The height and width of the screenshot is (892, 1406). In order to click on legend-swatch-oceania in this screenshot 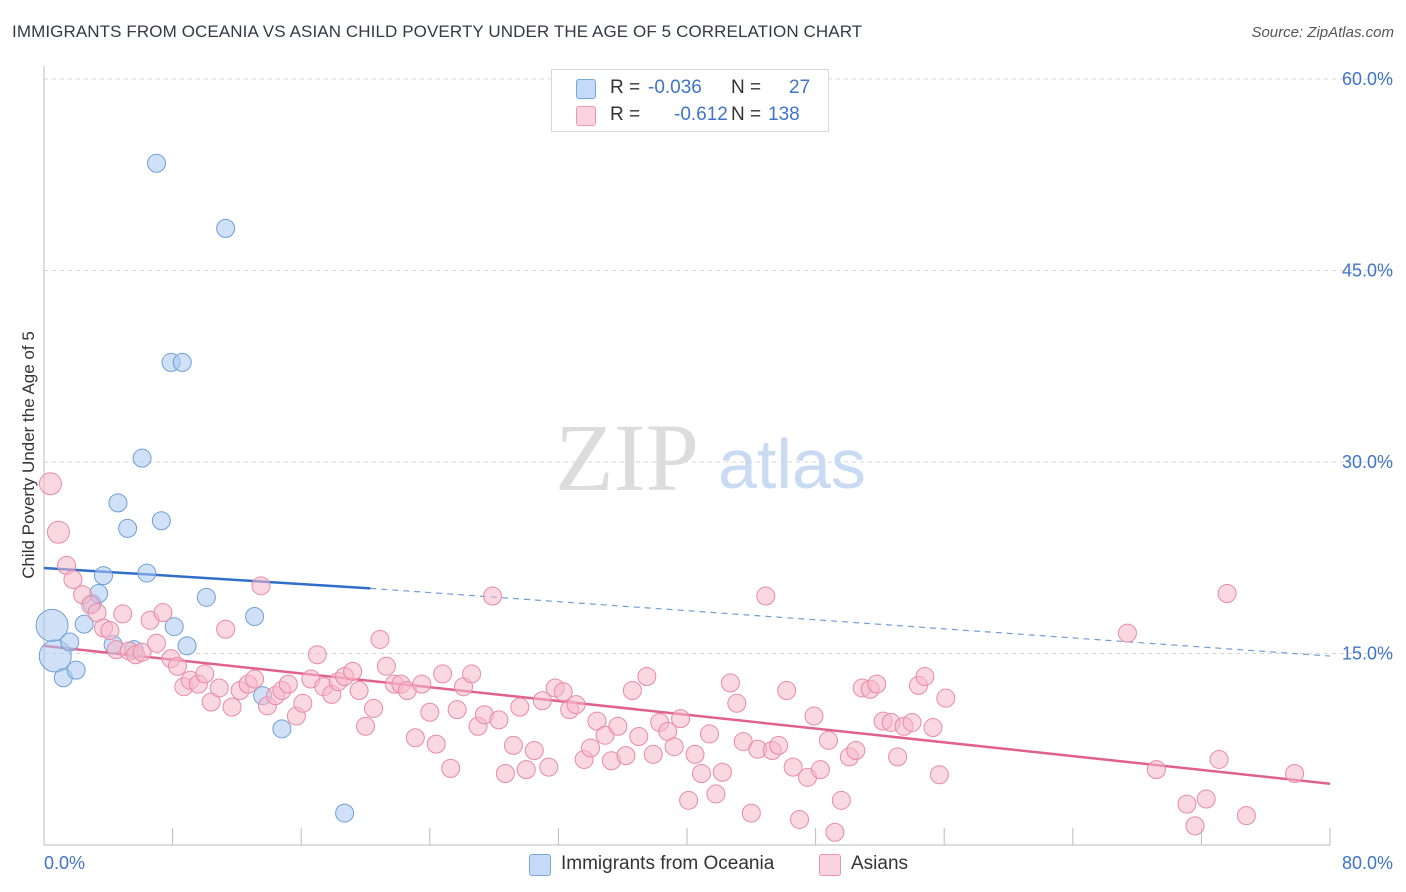, I will do `click(586, 89)`.